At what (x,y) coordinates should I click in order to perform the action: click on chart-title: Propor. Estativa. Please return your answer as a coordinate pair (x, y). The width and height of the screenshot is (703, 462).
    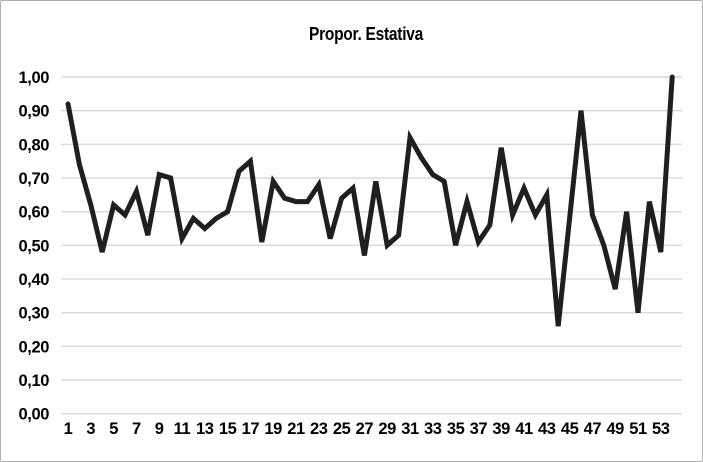
    Looking at the image, I should click on (366, 33).